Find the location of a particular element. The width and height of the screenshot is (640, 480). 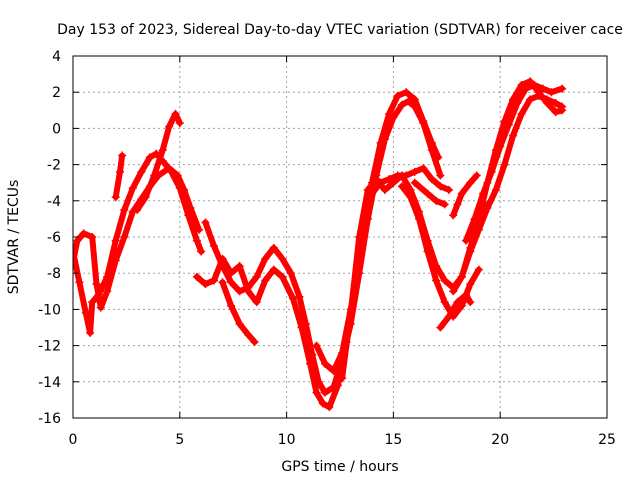

x-tick-label: 20 is located at coordinates (500, 440).